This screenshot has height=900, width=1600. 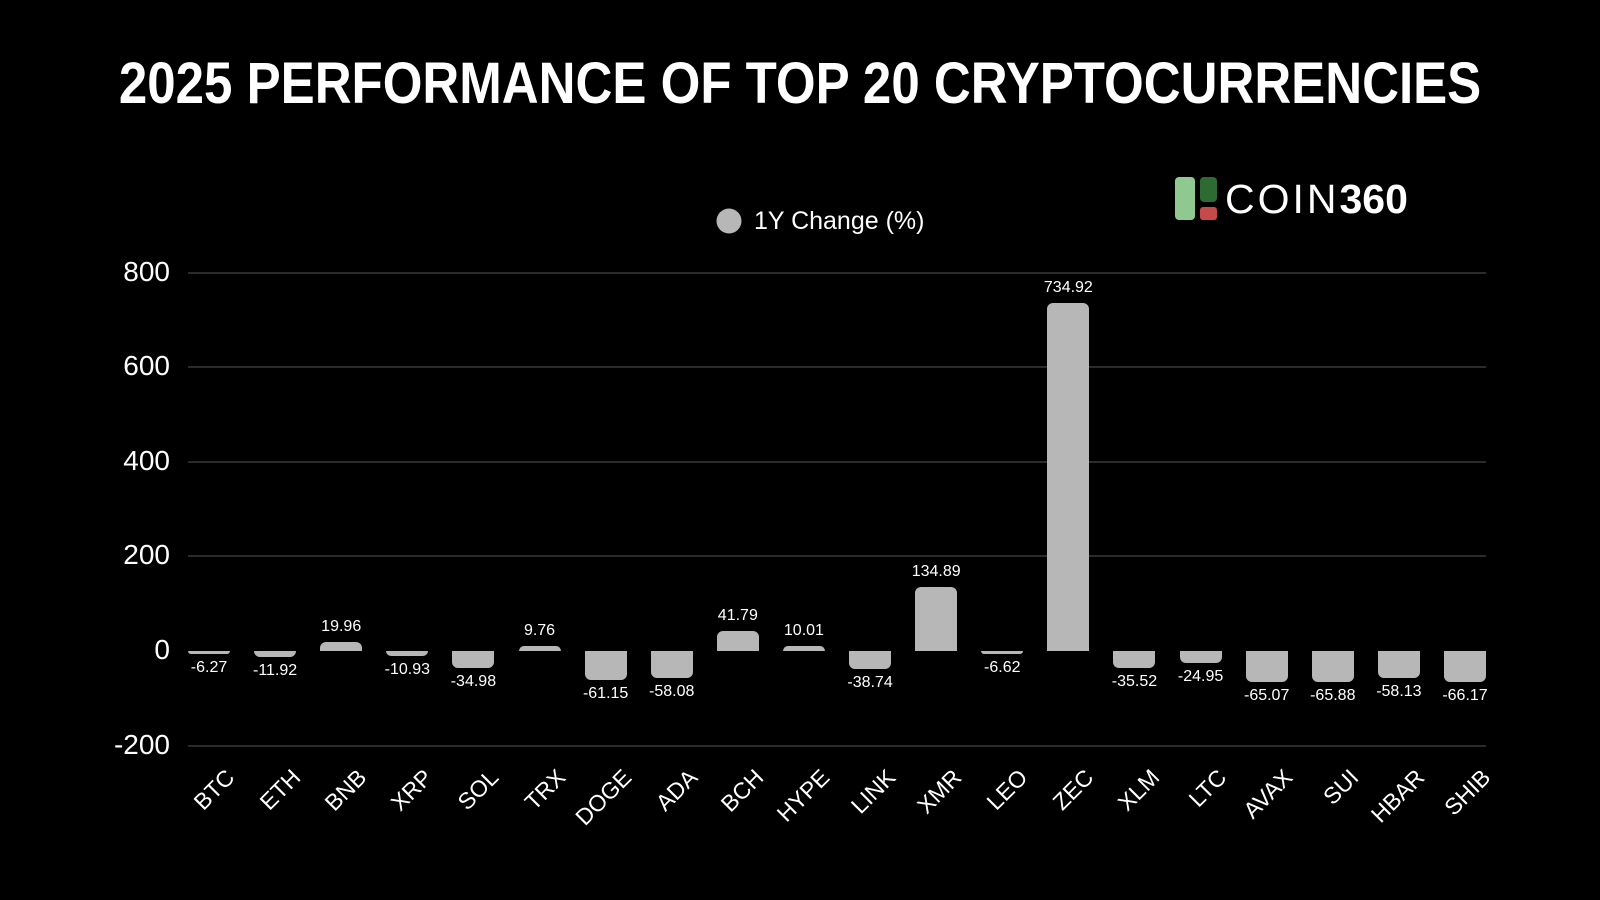 What do you see at coordinates (672, 692) in the screenshot?
I see `bar-value-label: -58.08` at bounding box center [672, 692].